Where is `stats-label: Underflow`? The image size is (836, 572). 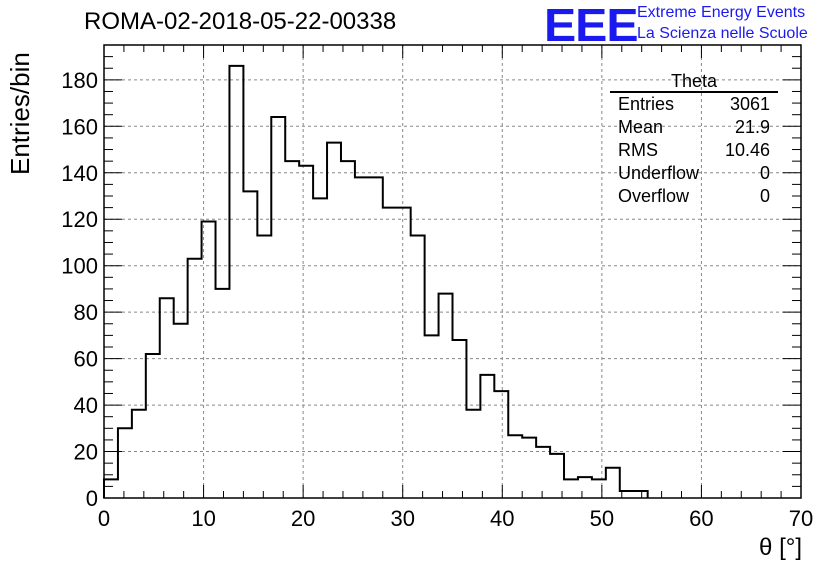
stats-label: Underflow is located at coordinates (659, 173).